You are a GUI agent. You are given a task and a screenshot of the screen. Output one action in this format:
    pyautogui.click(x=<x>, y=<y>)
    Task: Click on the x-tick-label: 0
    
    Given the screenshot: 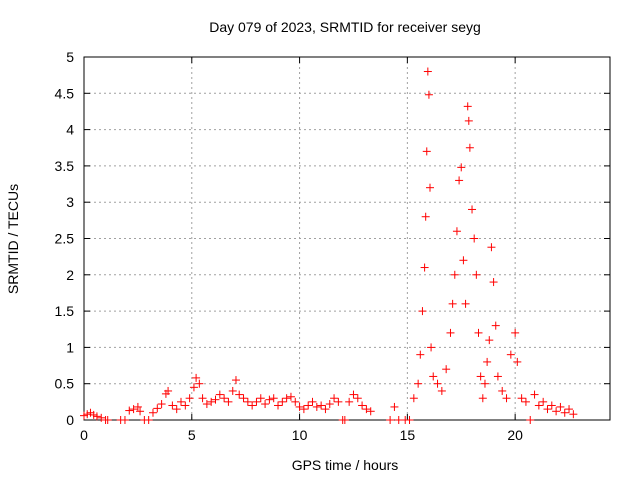 What is the action you would take?
    pyautogui.click(x=84, y=435)
    